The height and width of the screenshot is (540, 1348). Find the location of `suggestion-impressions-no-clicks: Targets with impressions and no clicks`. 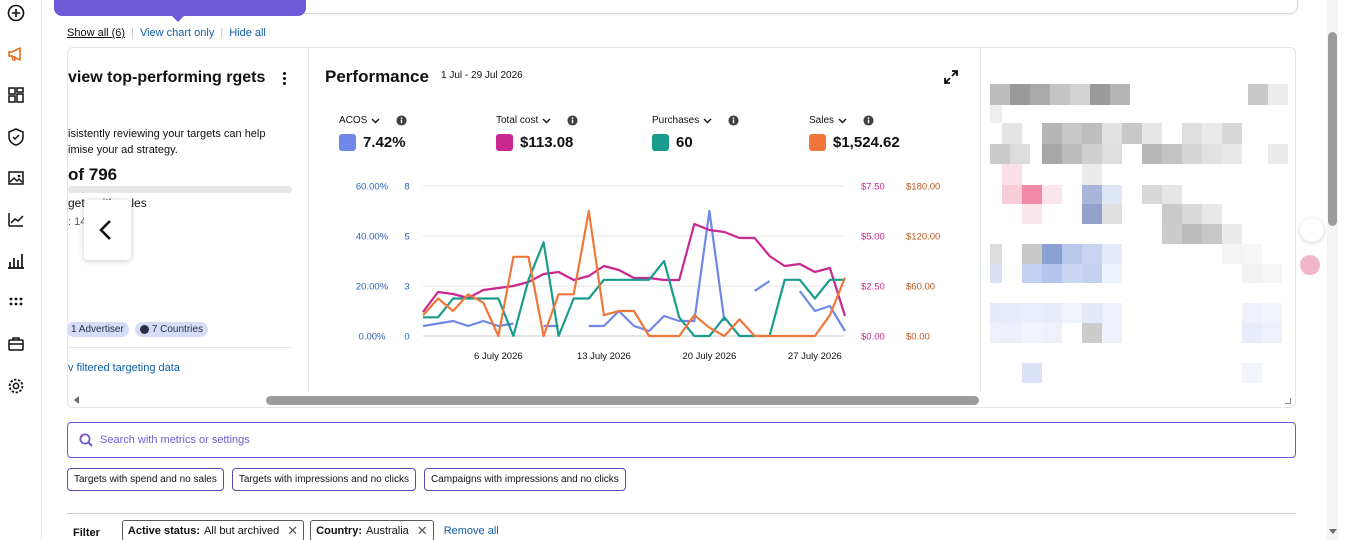

suggestion-impressions-no-clicks: Targets with impressions and no clicks is located at coordinates (323, 479).